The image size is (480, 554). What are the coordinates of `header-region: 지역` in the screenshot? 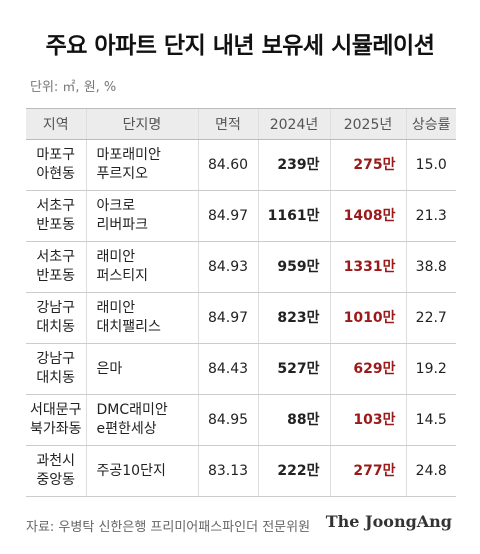 It's located at (56, 124).